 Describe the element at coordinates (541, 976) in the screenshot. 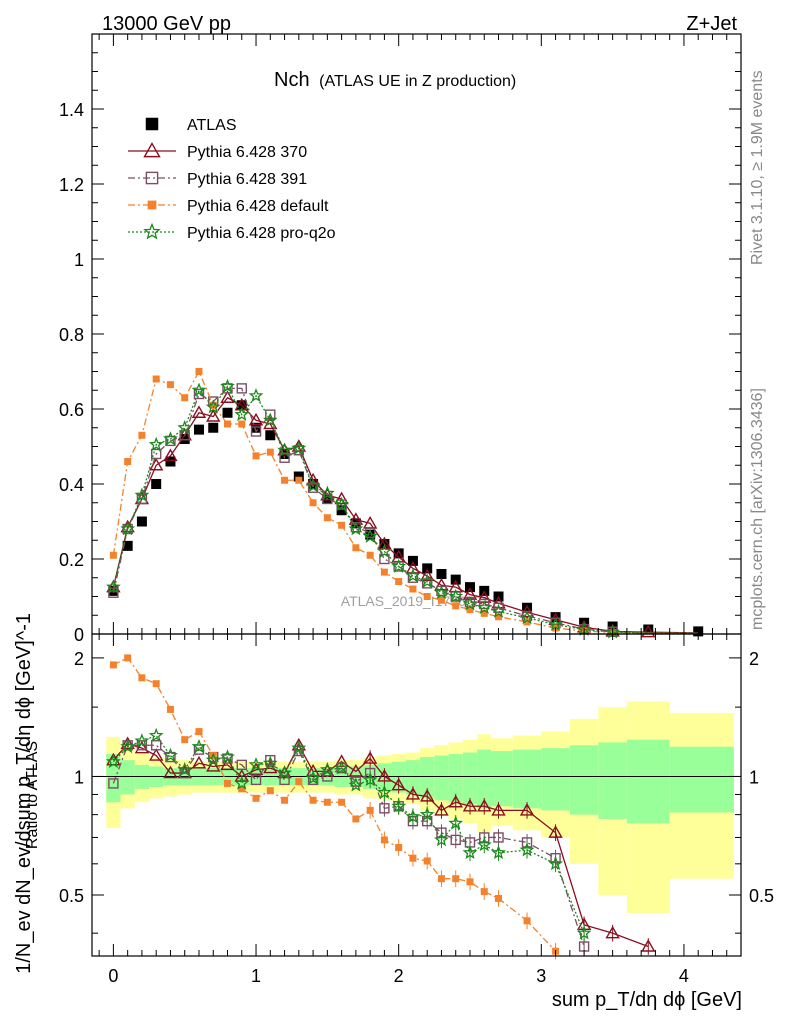

I see `x-tick-label: 3` at that location.